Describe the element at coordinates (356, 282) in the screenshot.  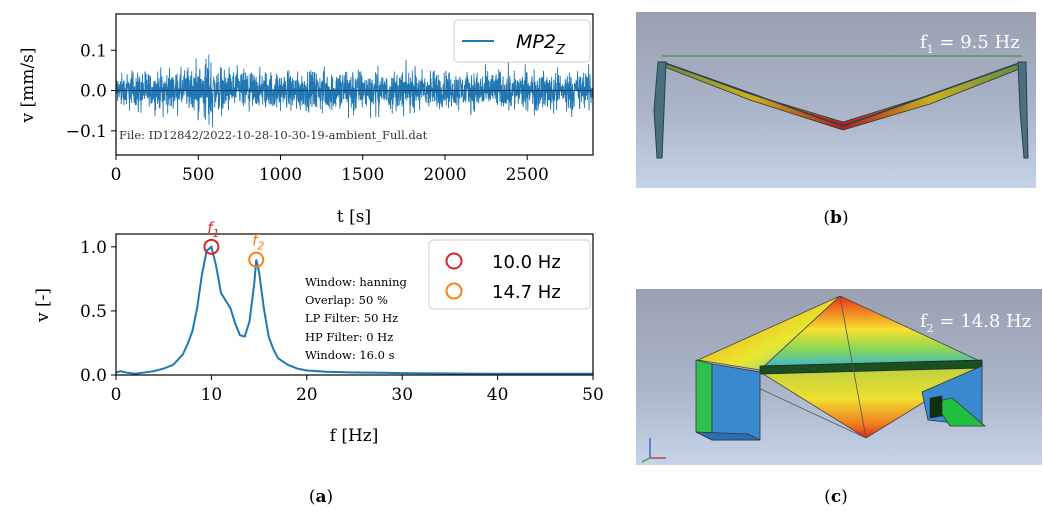
I see `info-window: Window: hanning` at that location.